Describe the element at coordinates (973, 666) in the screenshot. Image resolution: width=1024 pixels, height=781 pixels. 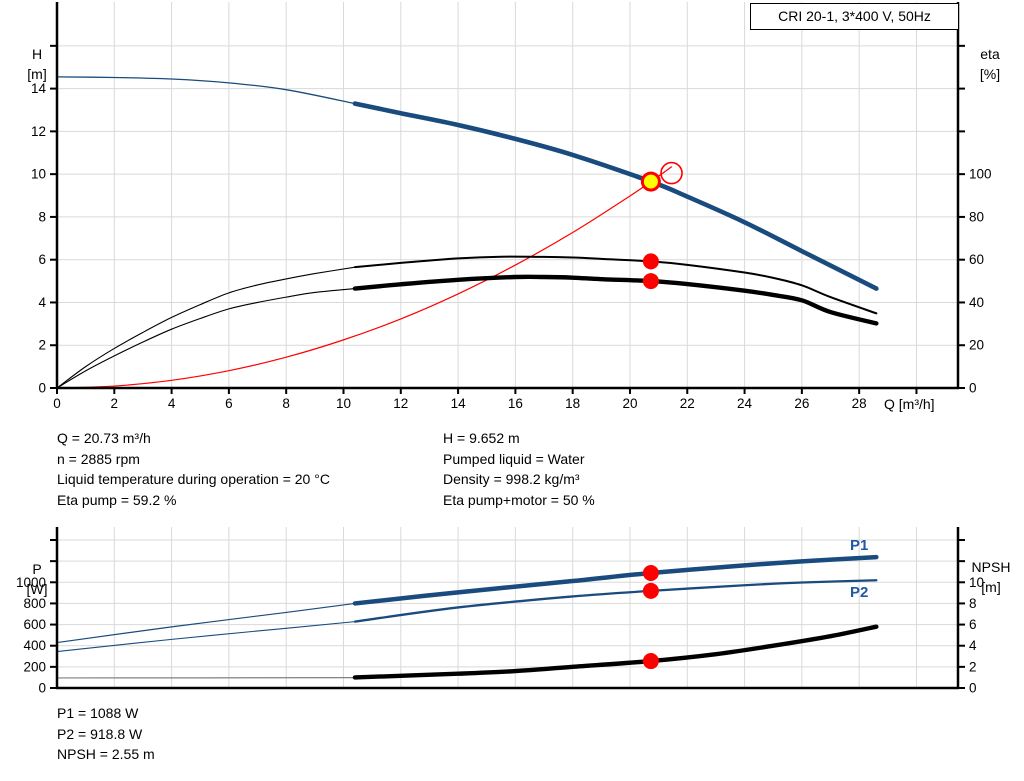
I see `right-tick-label: 2` at that location.